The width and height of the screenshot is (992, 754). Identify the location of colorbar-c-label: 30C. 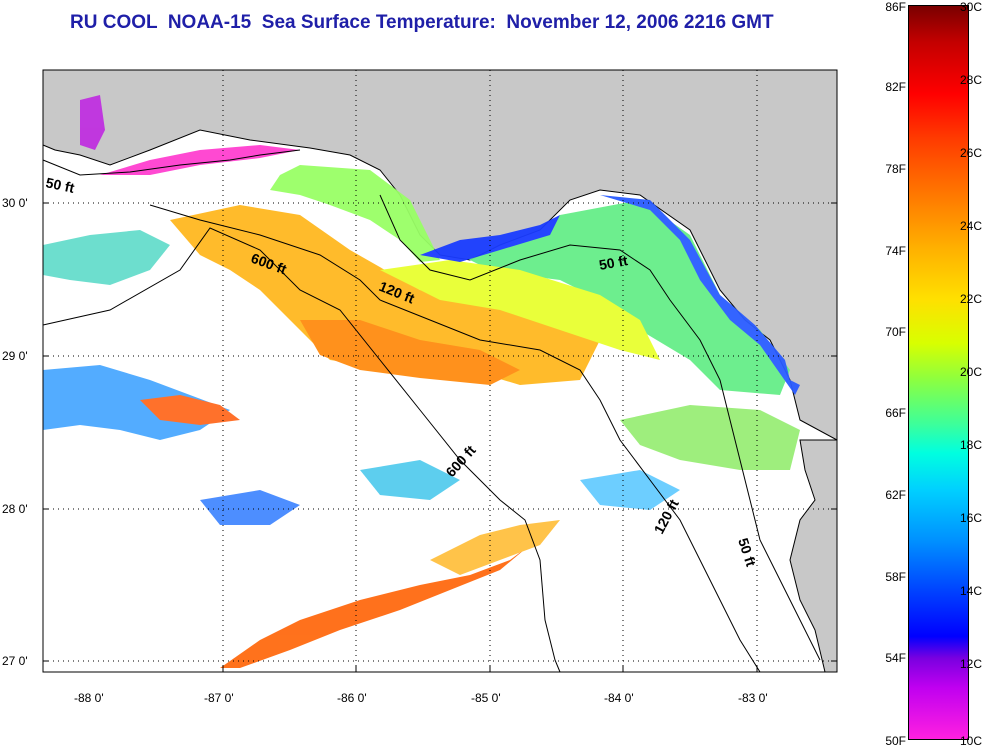
(971, 7).